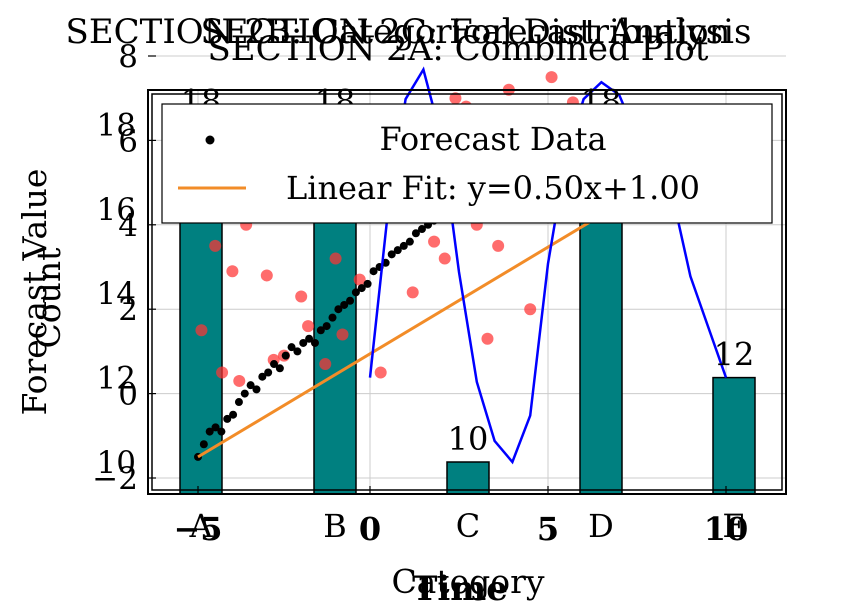 This screenshot has width=842, height=616. What do you see at coordinates (734, 355) in the screenshot?
I see `bar-value-label: 12` at bounding box center [734, 355].